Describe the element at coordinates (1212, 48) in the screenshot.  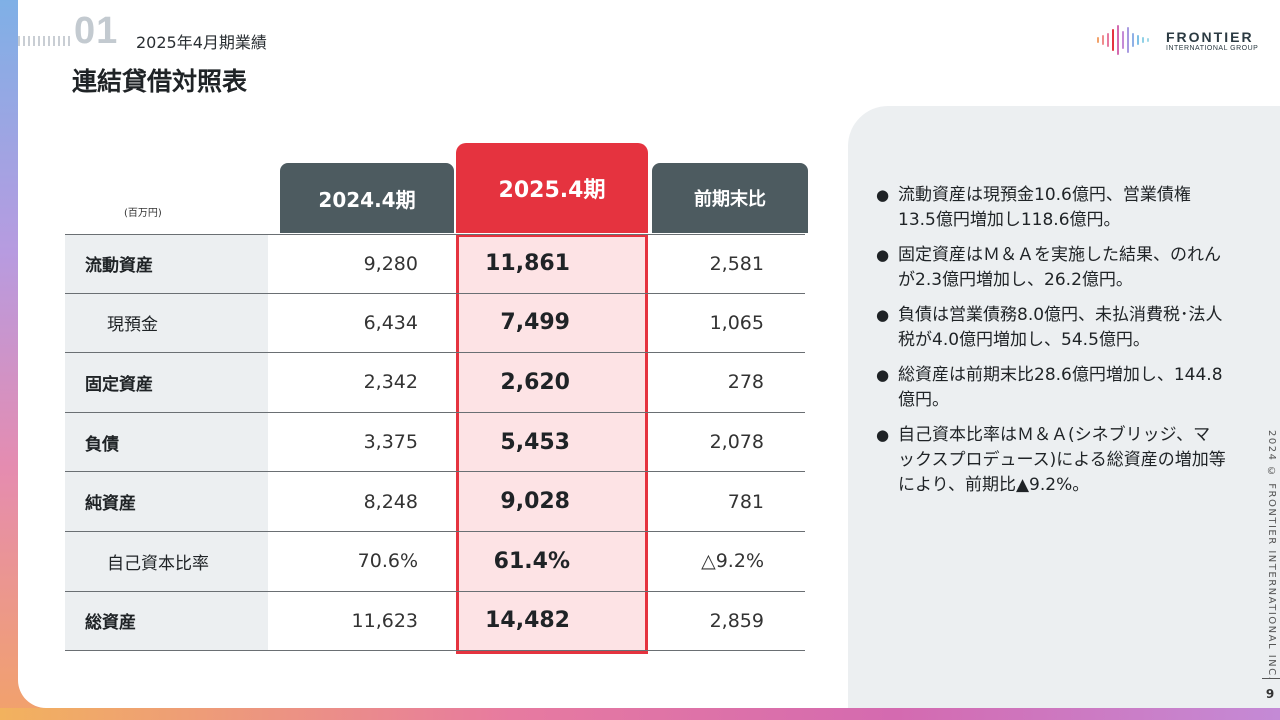
I see `logo-subtitle: INTERNATIONAL GROUP` at that location.